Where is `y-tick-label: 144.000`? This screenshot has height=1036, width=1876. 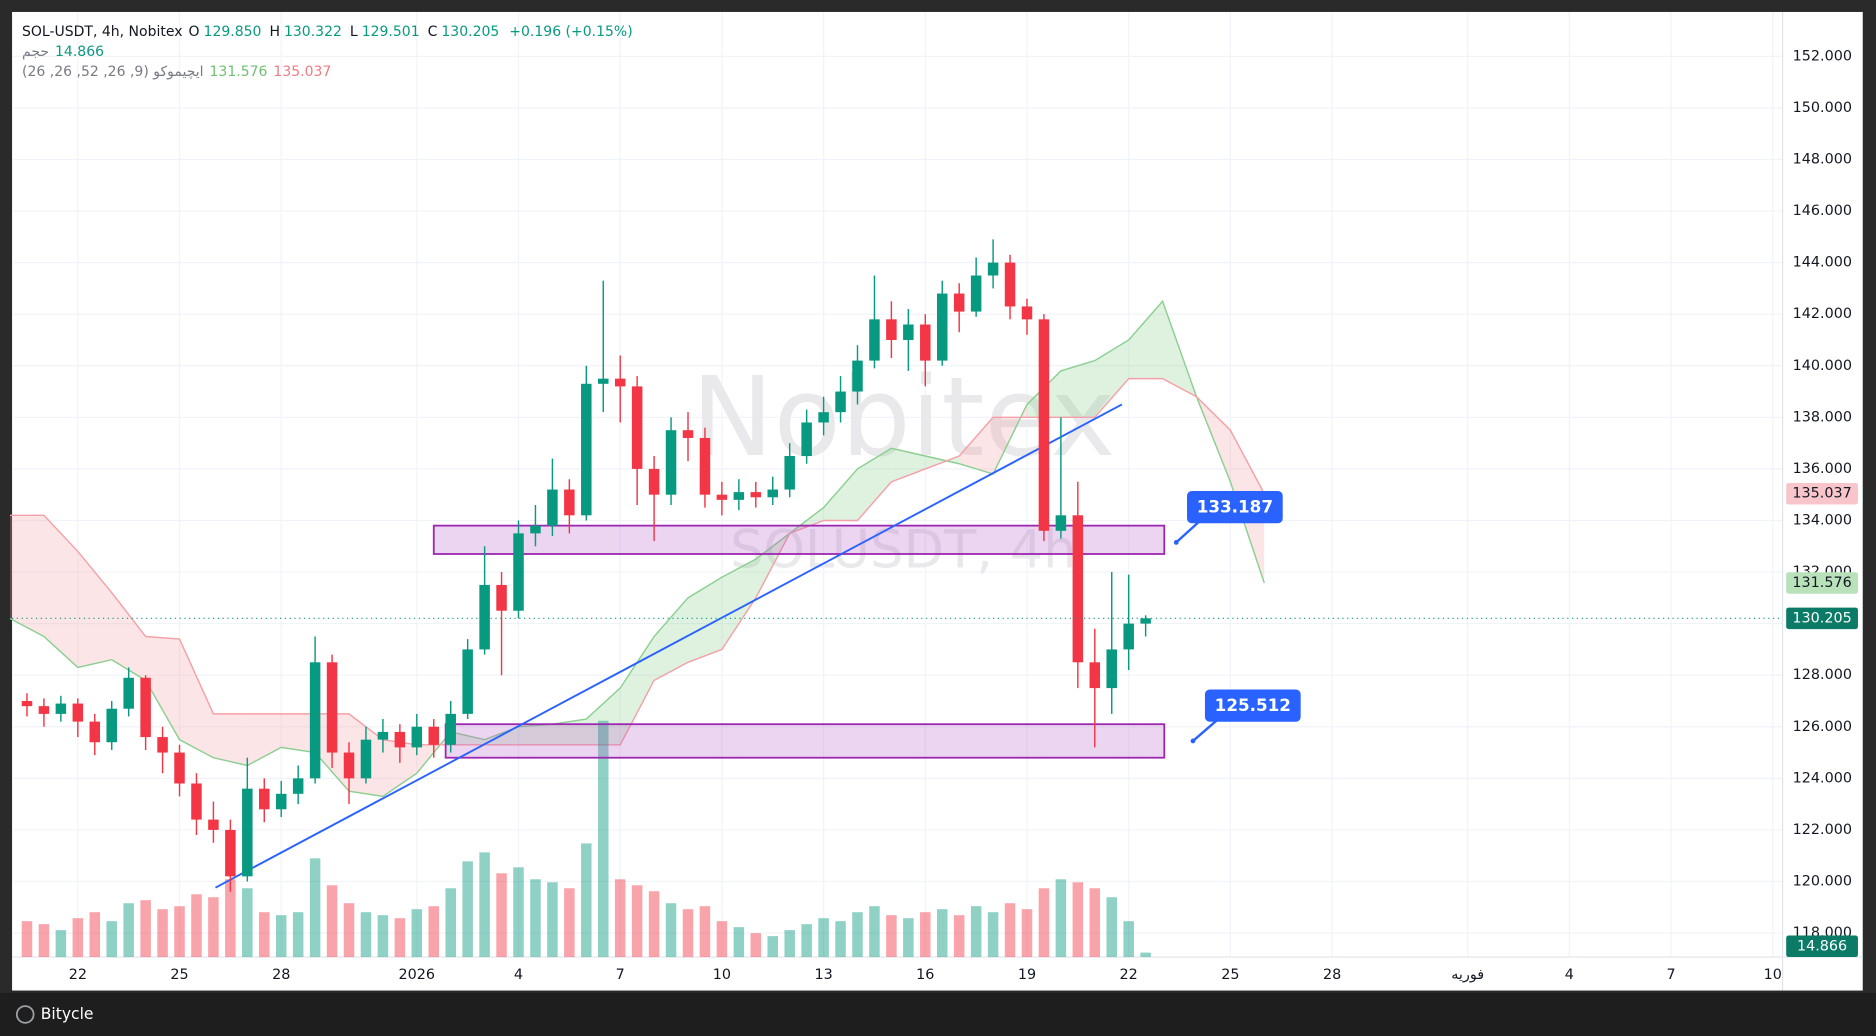
y-tick-label: 144.000 is located at coordinates (1822, 263).